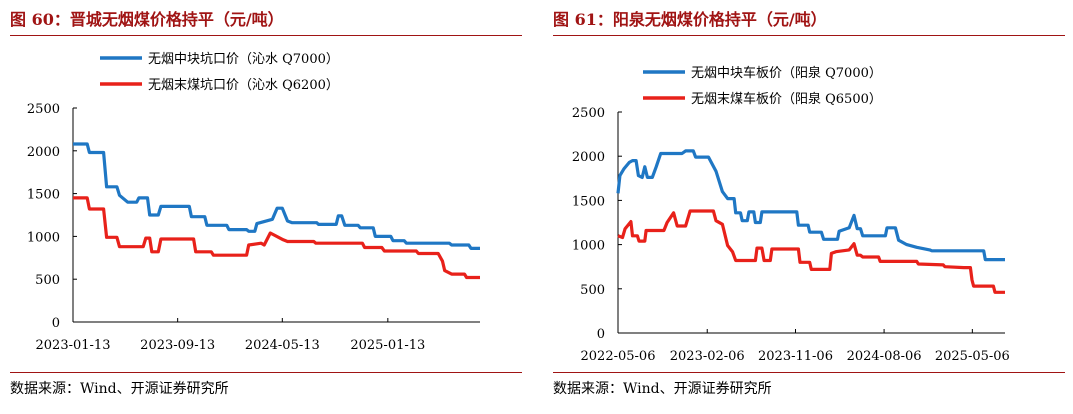 This screenshot has width=1073, height=414. Describe the element at coordinates (147, 19) in the screenshot. I see `figure-title: 图 60：晋城无烟煤价格持平（元/吨）` at that location.